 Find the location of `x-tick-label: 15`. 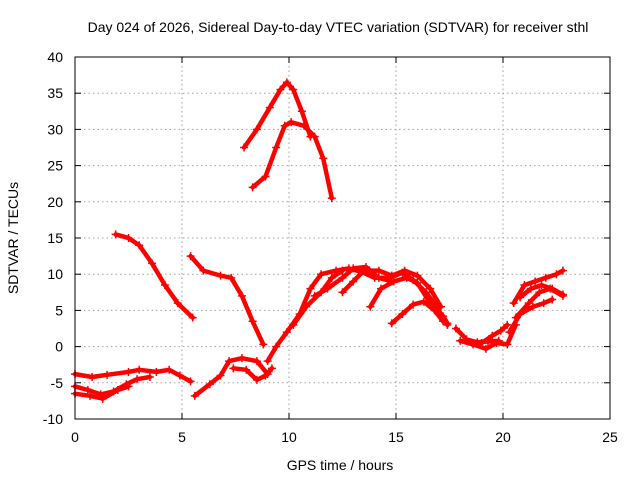

x-tick-label: 15 is located at coordinates (396, 437).